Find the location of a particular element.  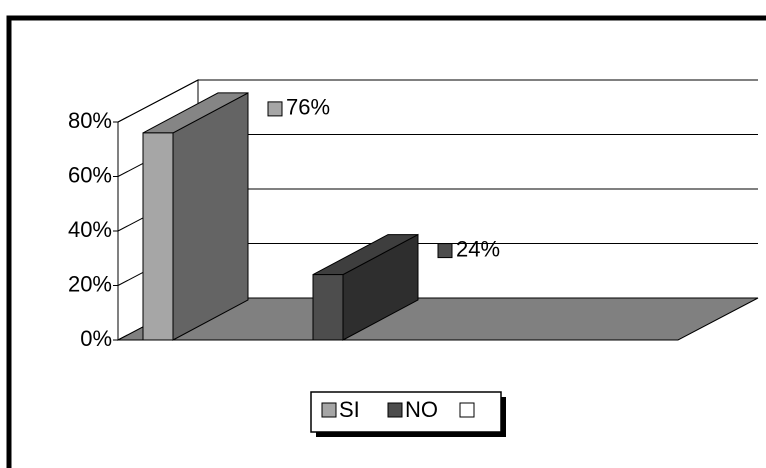

value-label: 76% is located at coordinates (308, 107).